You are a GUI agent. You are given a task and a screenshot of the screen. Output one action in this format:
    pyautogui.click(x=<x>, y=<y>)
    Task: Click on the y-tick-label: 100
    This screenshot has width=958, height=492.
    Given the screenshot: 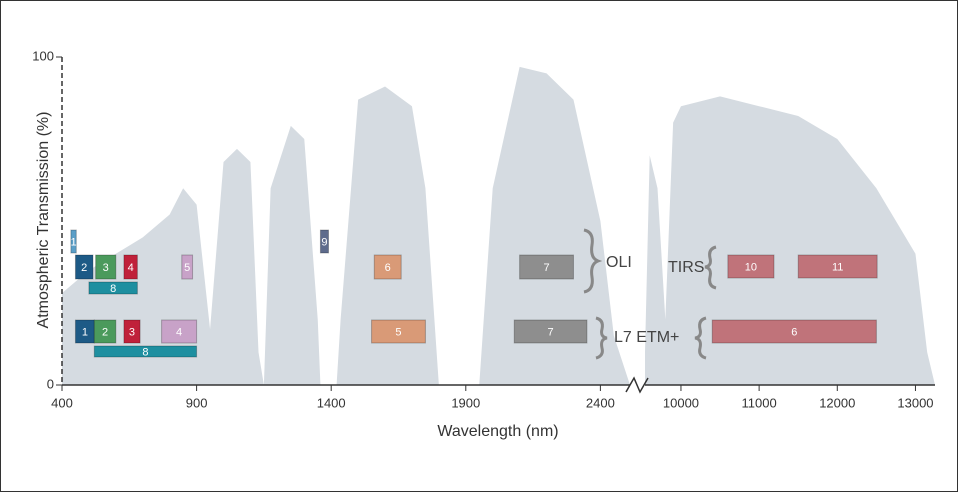 What is the action you would take?
    pyautogui.click(x=43, y=55)
    